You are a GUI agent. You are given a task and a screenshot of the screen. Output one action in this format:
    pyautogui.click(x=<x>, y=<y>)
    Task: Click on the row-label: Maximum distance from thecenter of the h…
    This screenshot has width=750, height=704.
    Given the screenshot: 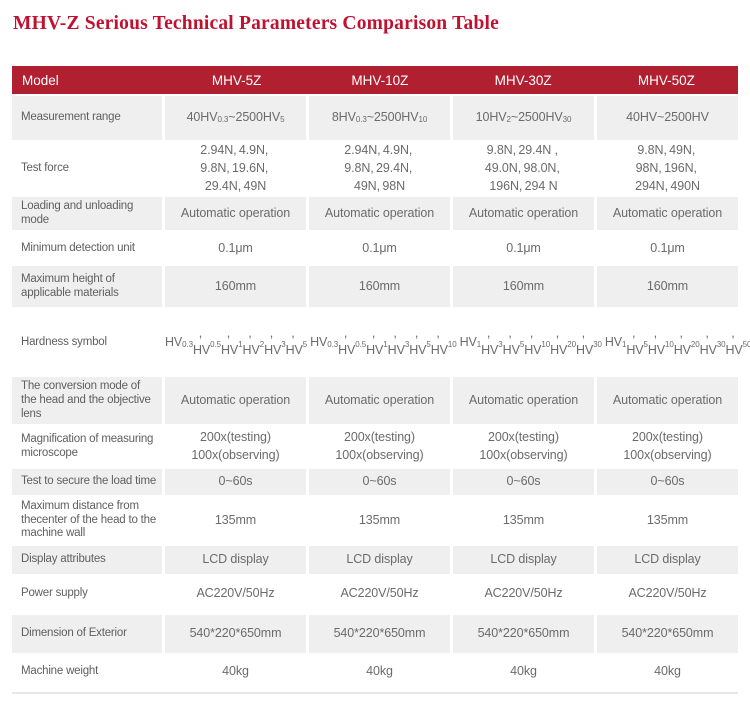 What is the action you would take?
    pyautogui.click(x=87, y=520)
    